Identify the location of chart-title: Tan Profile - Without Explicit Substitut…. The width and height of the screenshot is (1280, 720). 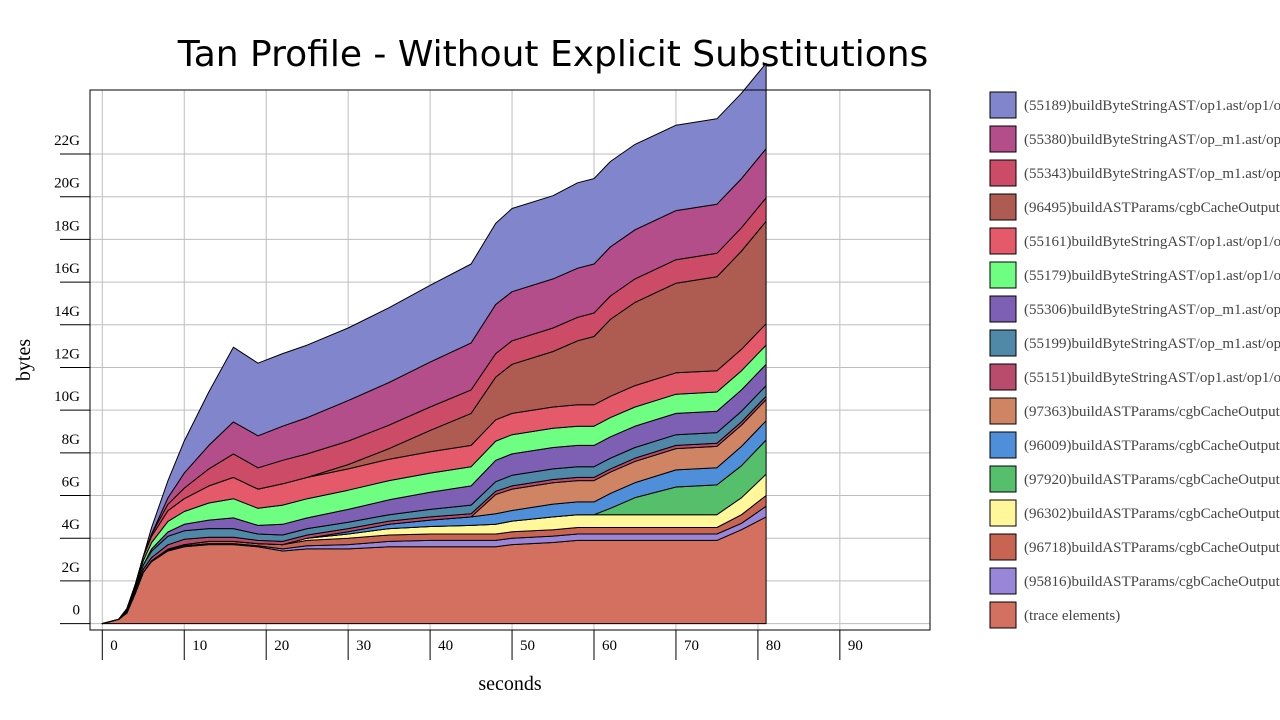
(553, 54).